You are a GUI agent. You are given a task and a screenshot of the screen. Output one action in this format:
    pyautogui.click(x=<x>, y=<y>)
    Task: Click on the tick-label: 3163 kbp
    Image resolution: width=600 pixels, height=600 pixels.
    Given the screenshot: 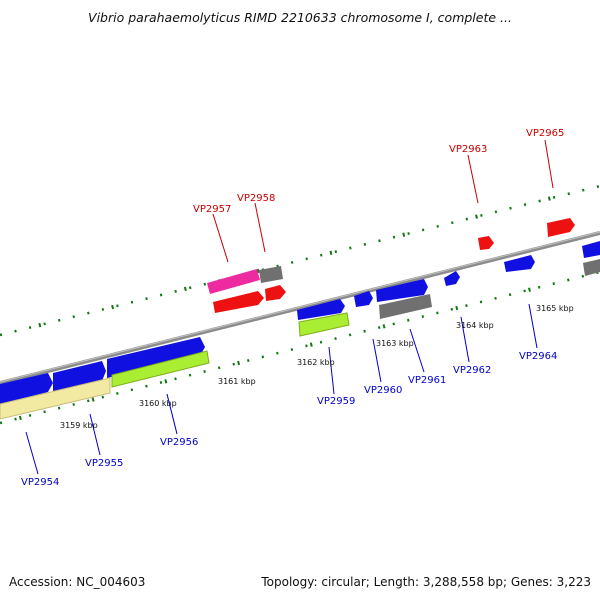 What is the action you would take?
    pyautogui.click(x=395, y=343)
    